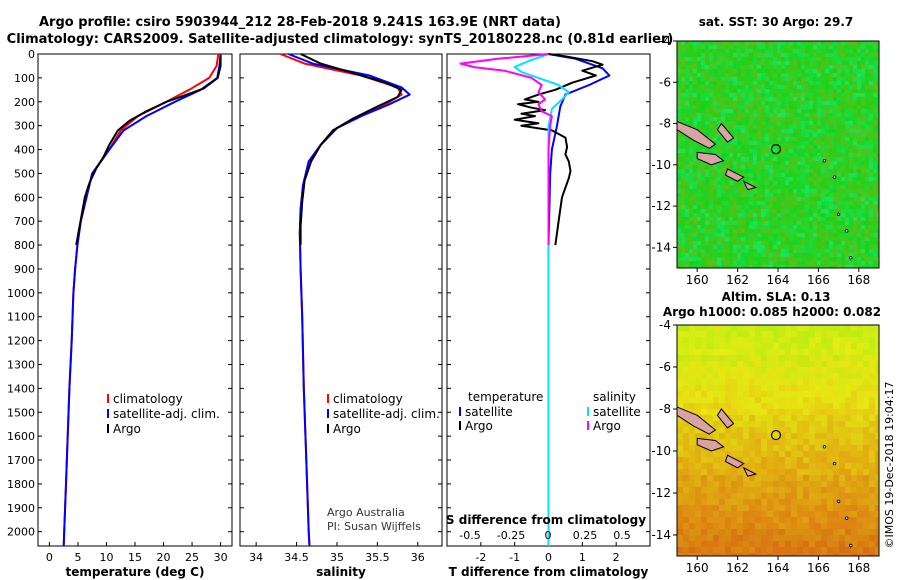 Image resolution: width=900 pixels, height=580 pixels. What do you see at coordinates (221, 557) in the screenshot?
I see `x-tick-label: 30` at bounding box center [221, 557].